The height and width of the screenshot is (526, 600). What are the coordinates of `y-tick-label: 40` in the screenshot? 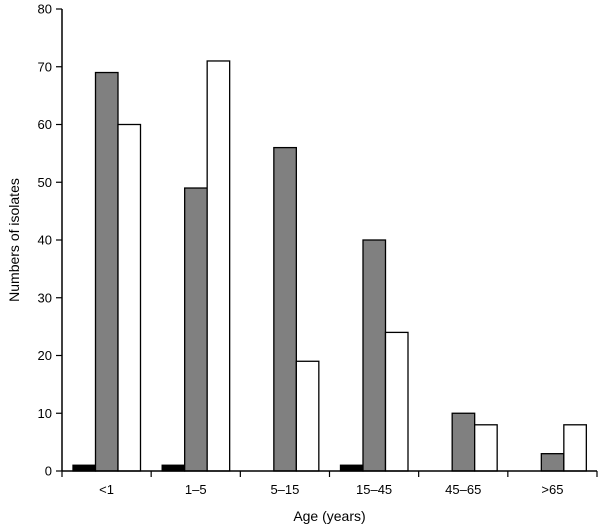 It's located at (45, 240).